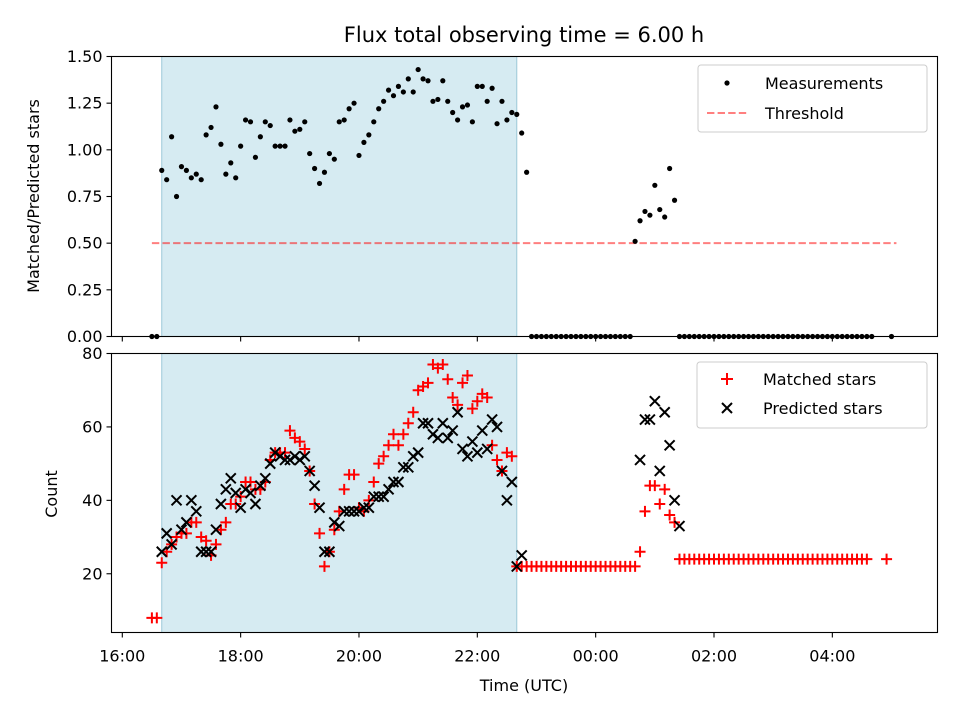 Image resolution: width=960 pixels, height=720 pixels. I want to click on y-tick-label: 1.25, so click(85, 103).